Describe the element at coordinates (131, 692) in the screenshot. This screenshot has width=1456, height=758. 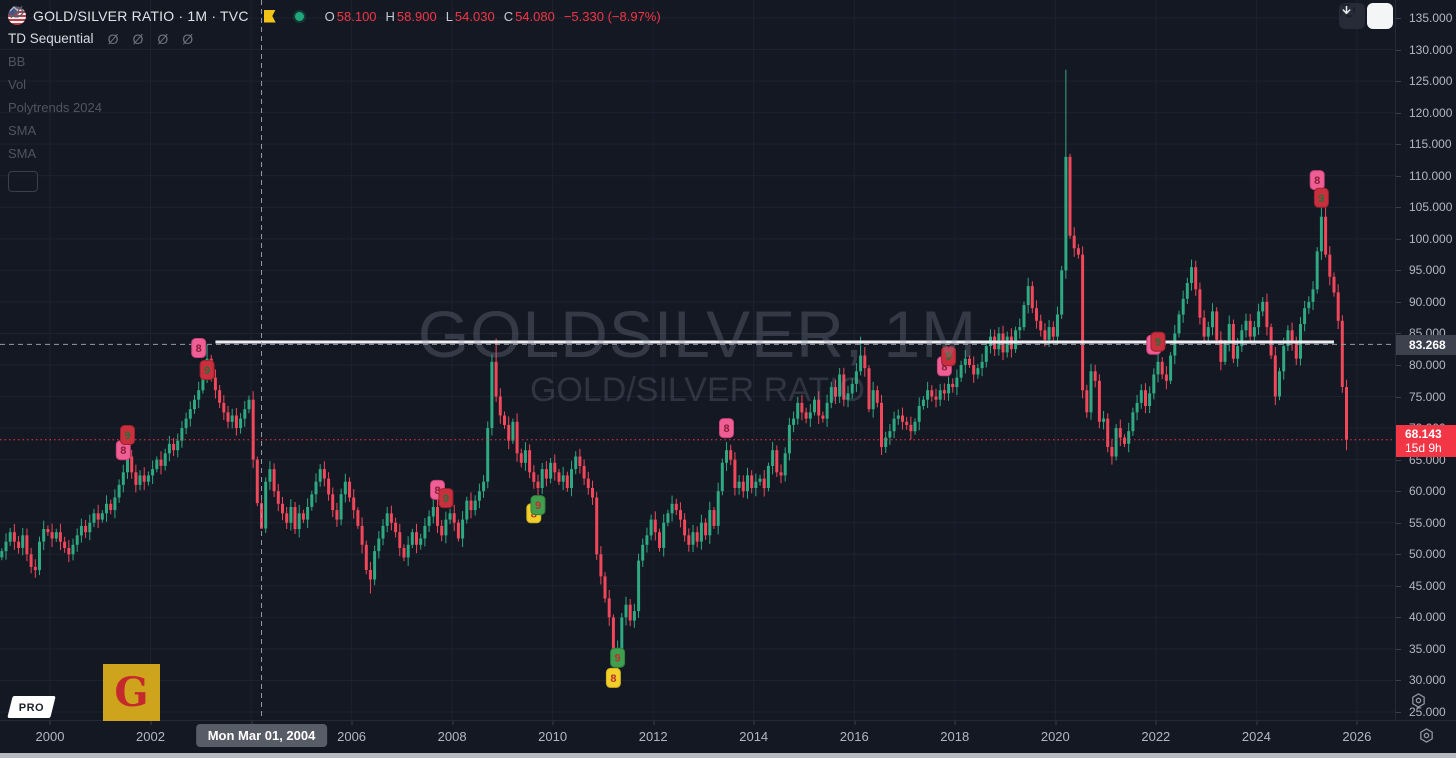
I see `goldsilver-logo-letter: G` at that location.